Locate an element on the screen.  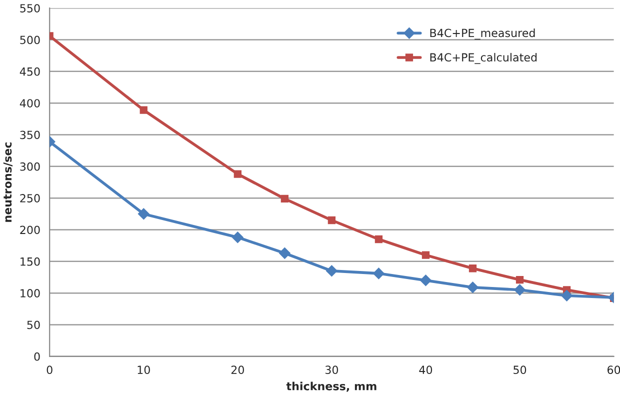
y-tick-label: 350 is located at coordinates (30, 135).